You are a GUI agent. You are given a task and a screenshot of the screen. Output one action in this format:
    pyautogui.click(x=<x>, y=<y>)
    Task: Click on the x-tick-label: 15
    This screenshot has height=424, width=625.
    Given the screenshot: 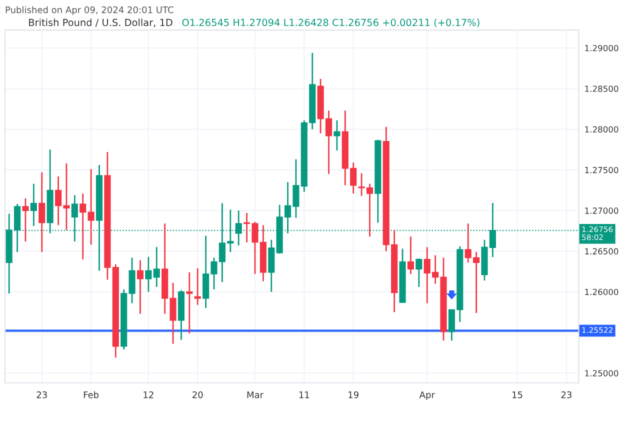 What is the action you would take?
    pyautogui.click(x=517, y=394)
    